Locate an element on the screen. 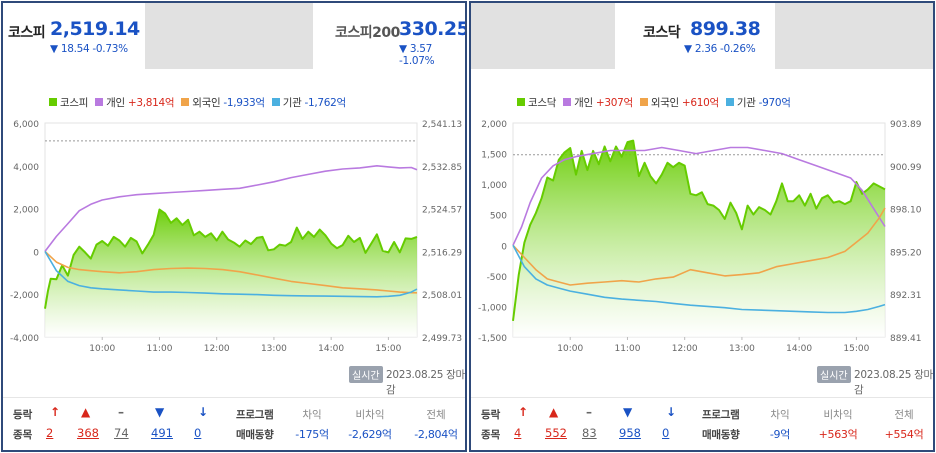  tab-kospi200: 코스피200 330.25 ▼ 3.57 -1.07% is located at coordinates (389, 36).